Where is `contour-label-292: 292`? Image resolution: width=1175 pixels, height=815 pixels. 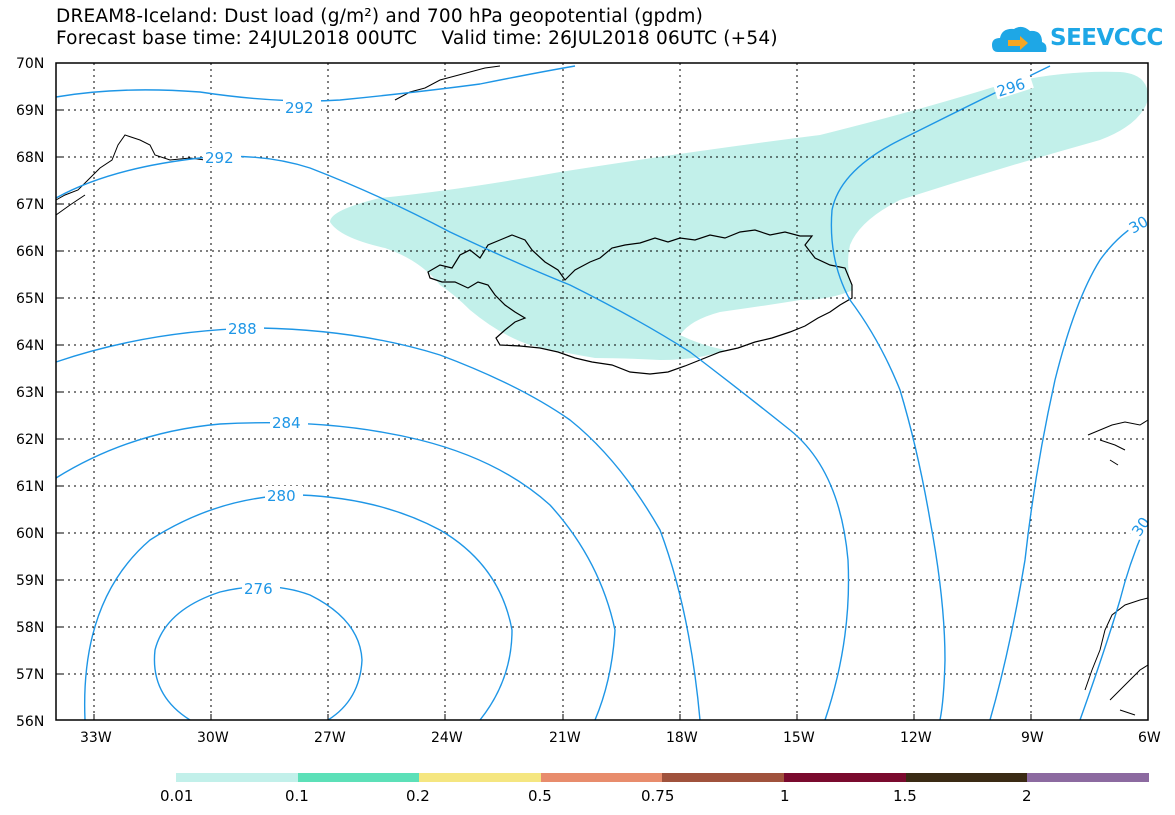
contour-label-292: 292 is located at coordinates (219, 158).